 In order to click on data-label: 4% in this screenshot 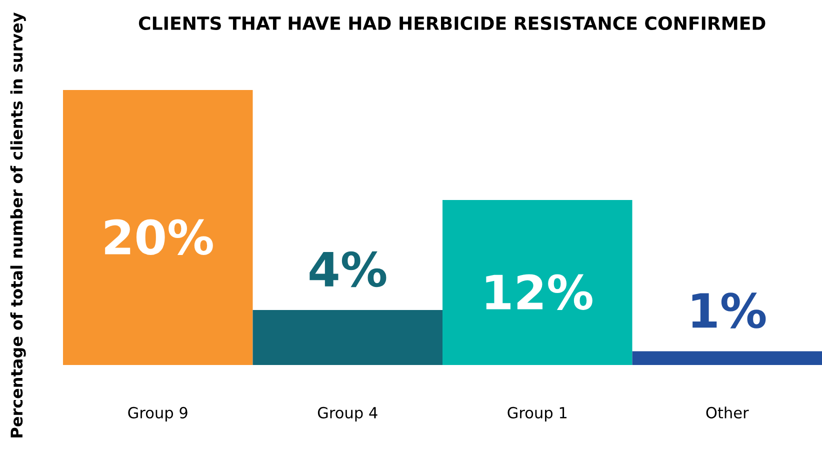, I will do `click(348, 269)`.